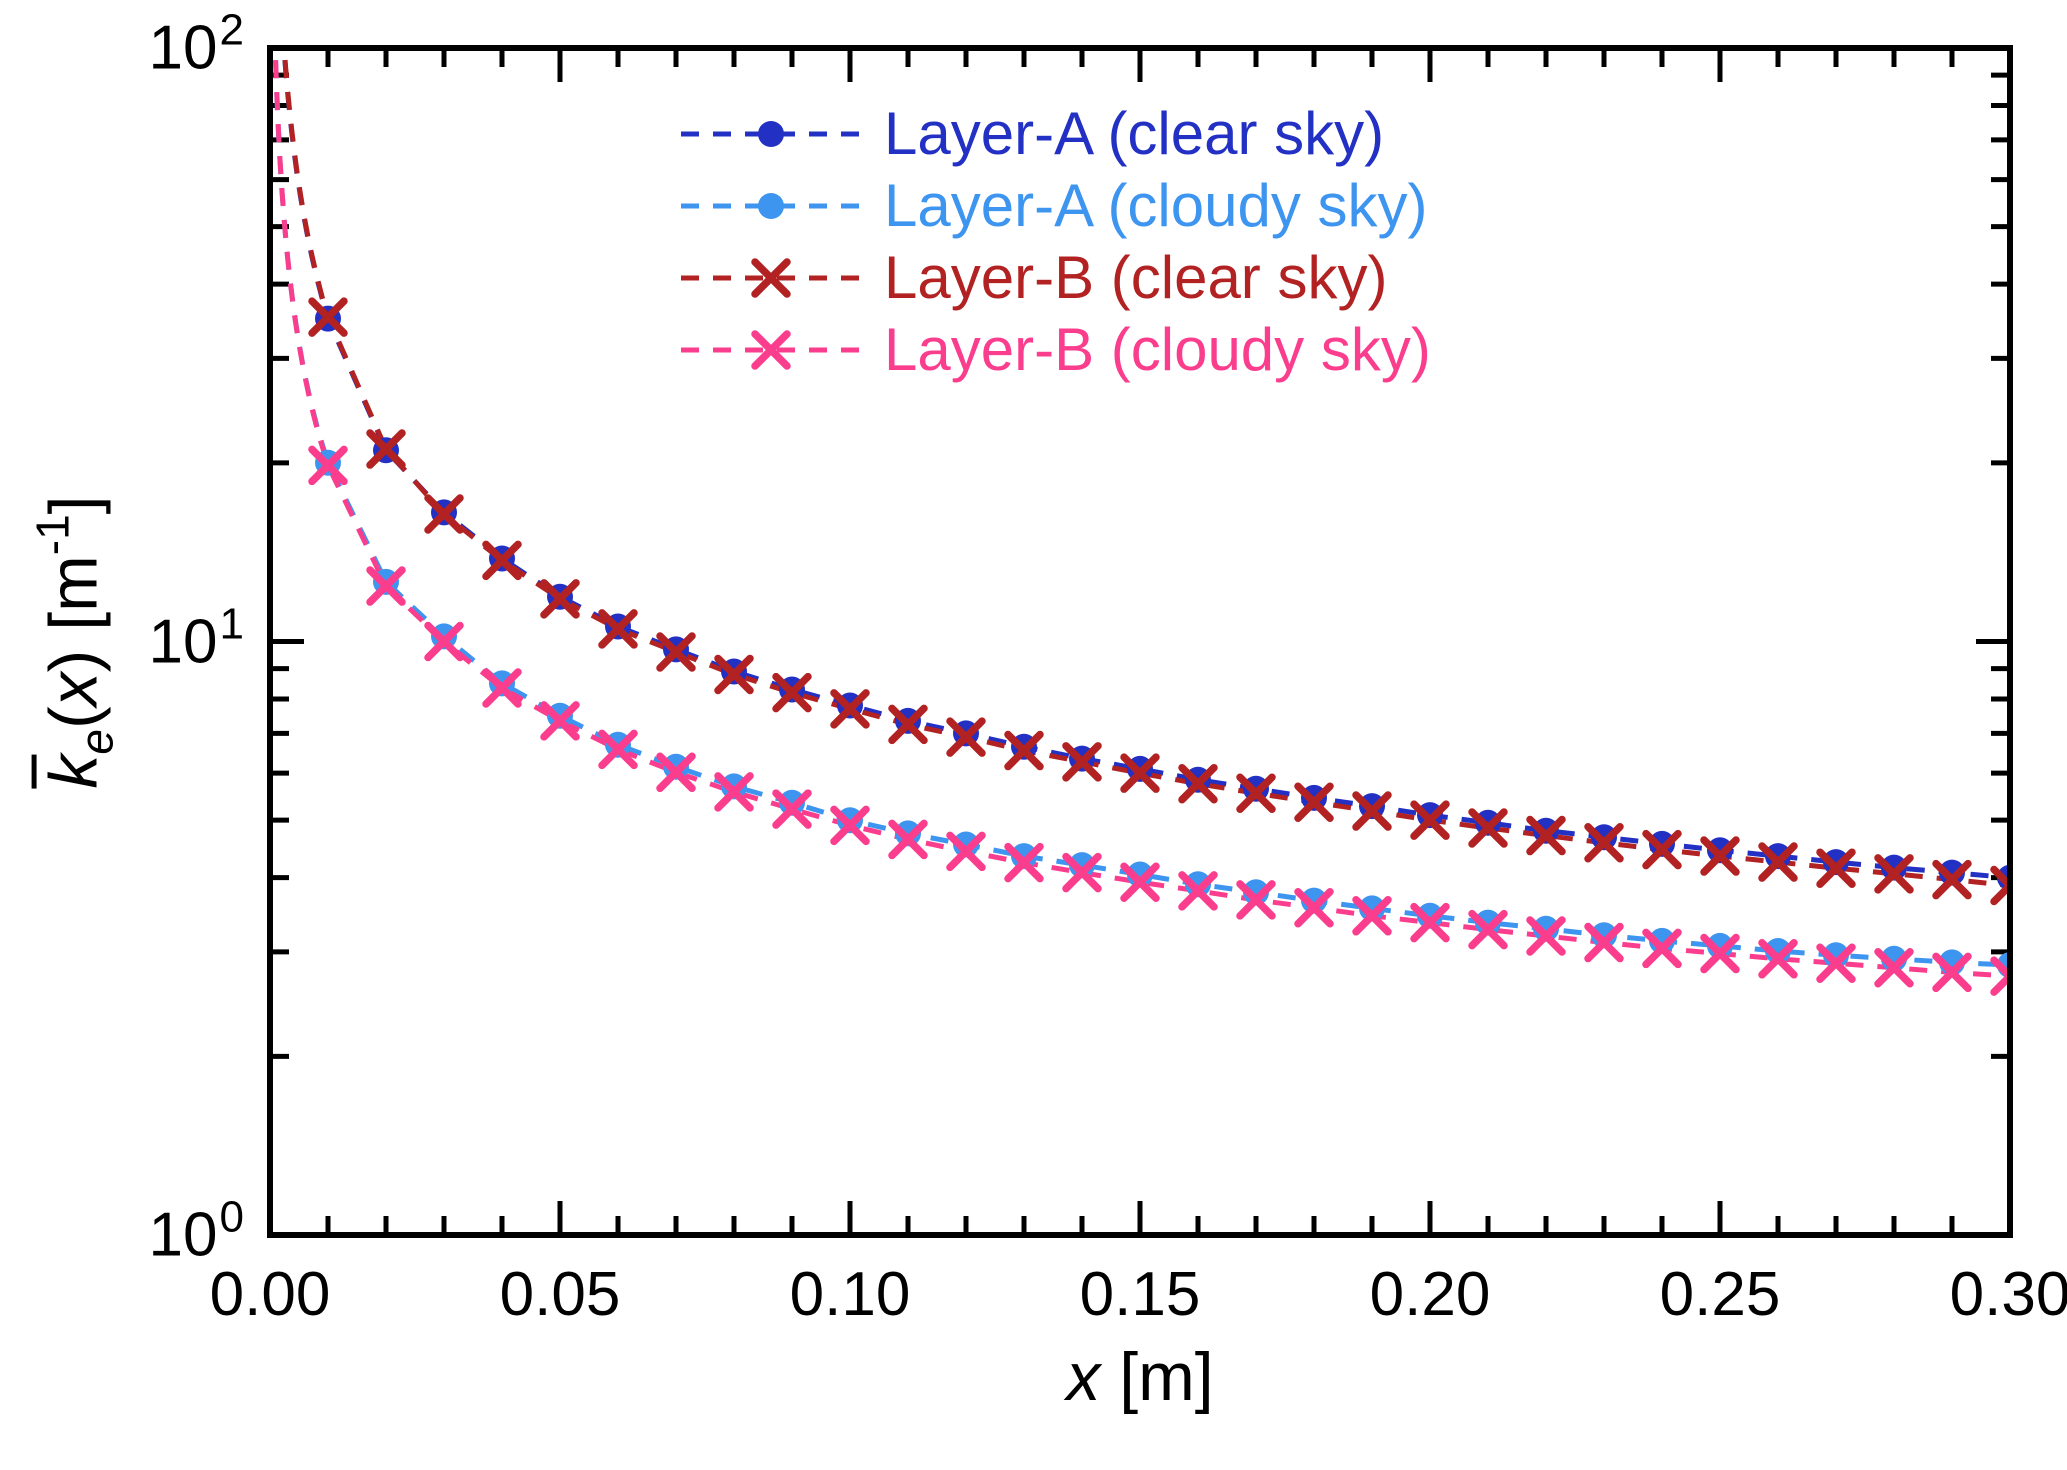 This screenshot has width=2067, height=1470. Describe the element at coordinates (196, 637) in the screenshot. I see `y-tick-label: 10¹` at that location.